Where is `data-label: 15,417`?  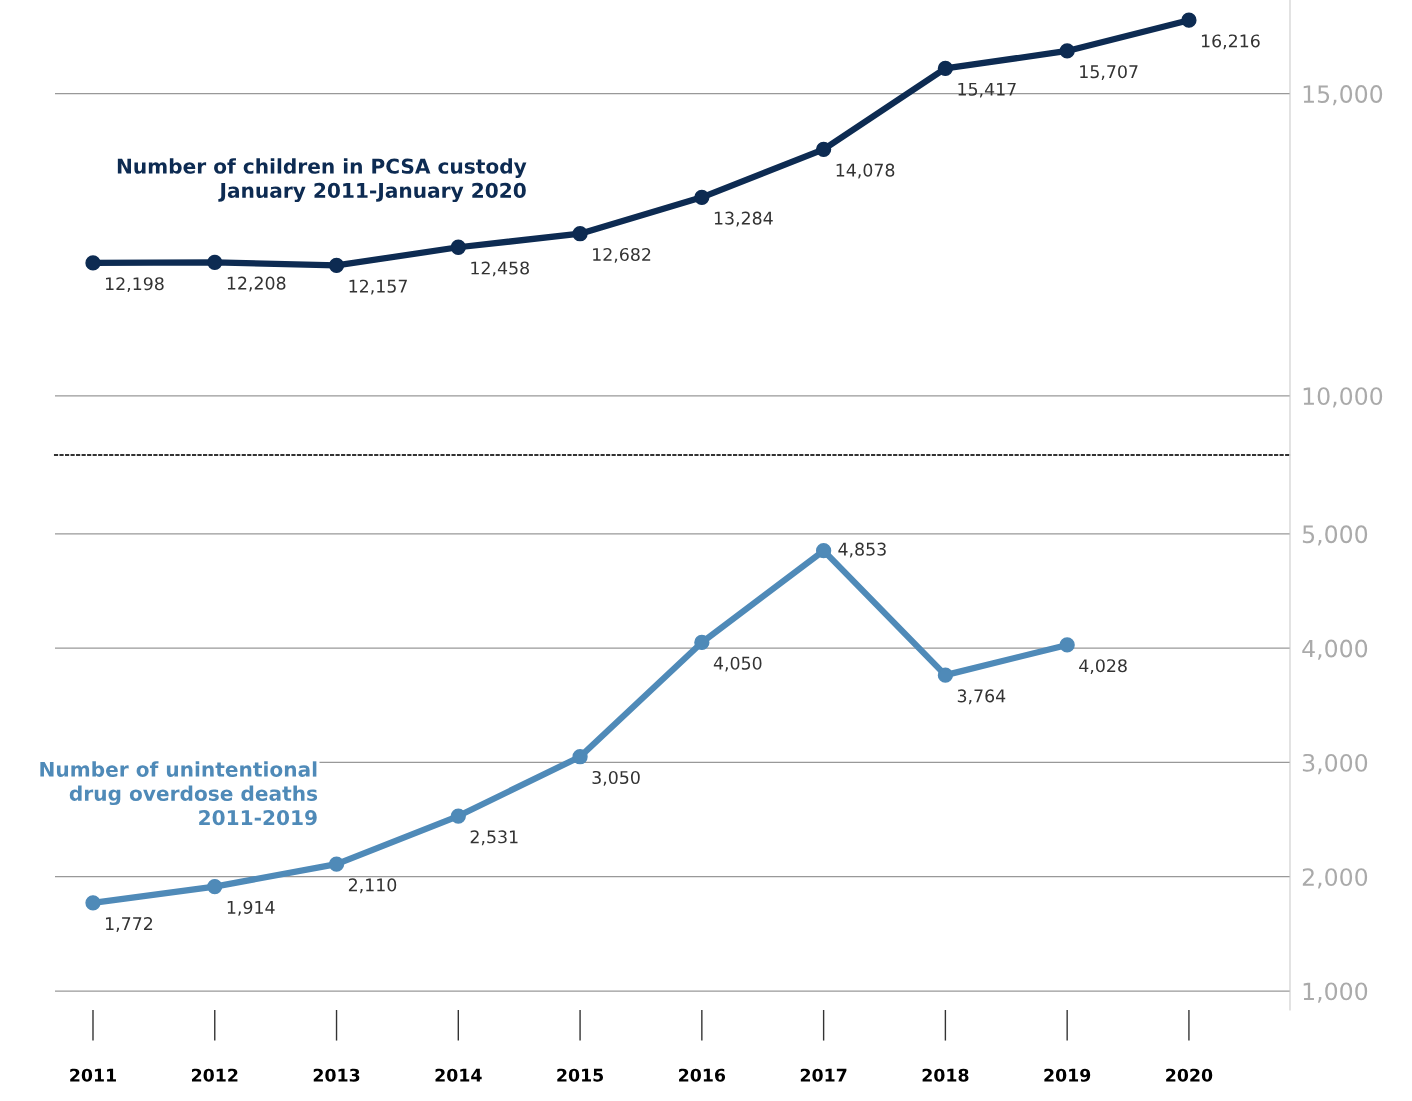 data-label: 15,417 is located at coordinates (987, 90).